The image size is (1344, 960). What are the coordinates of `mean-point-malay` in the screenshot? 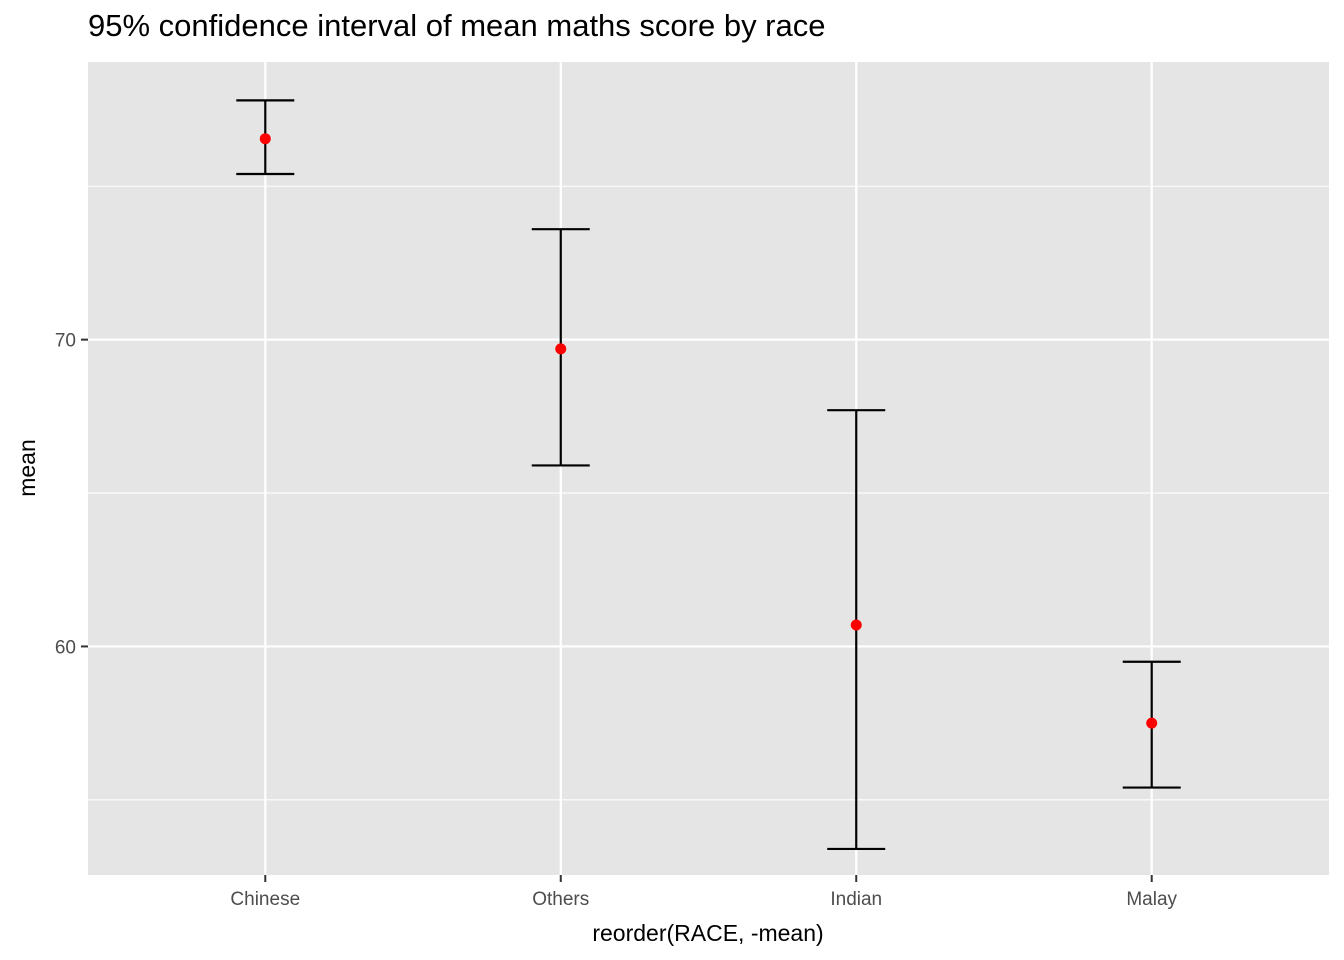 It's located at (1152, 723).